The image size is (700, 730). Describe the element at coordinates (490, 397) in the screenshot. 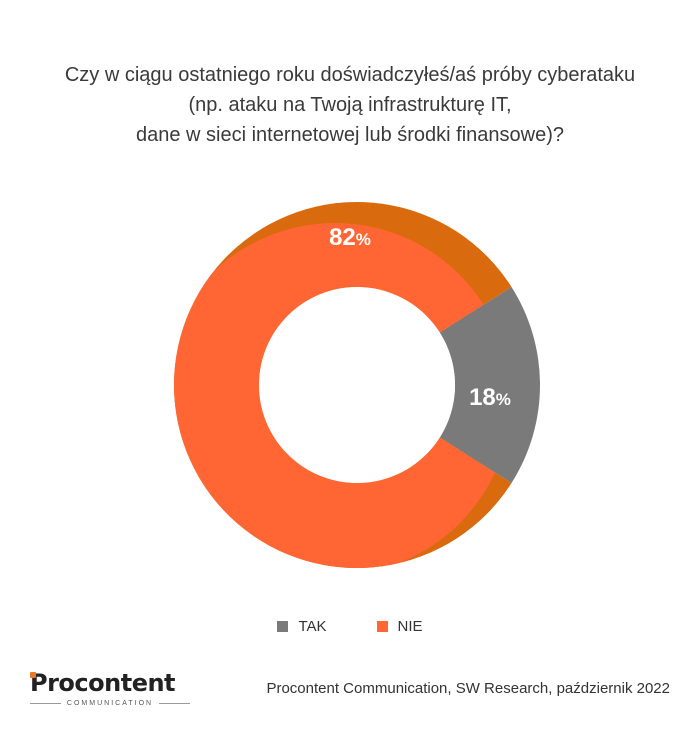

I see `data-label-tak: 18%` at that location.